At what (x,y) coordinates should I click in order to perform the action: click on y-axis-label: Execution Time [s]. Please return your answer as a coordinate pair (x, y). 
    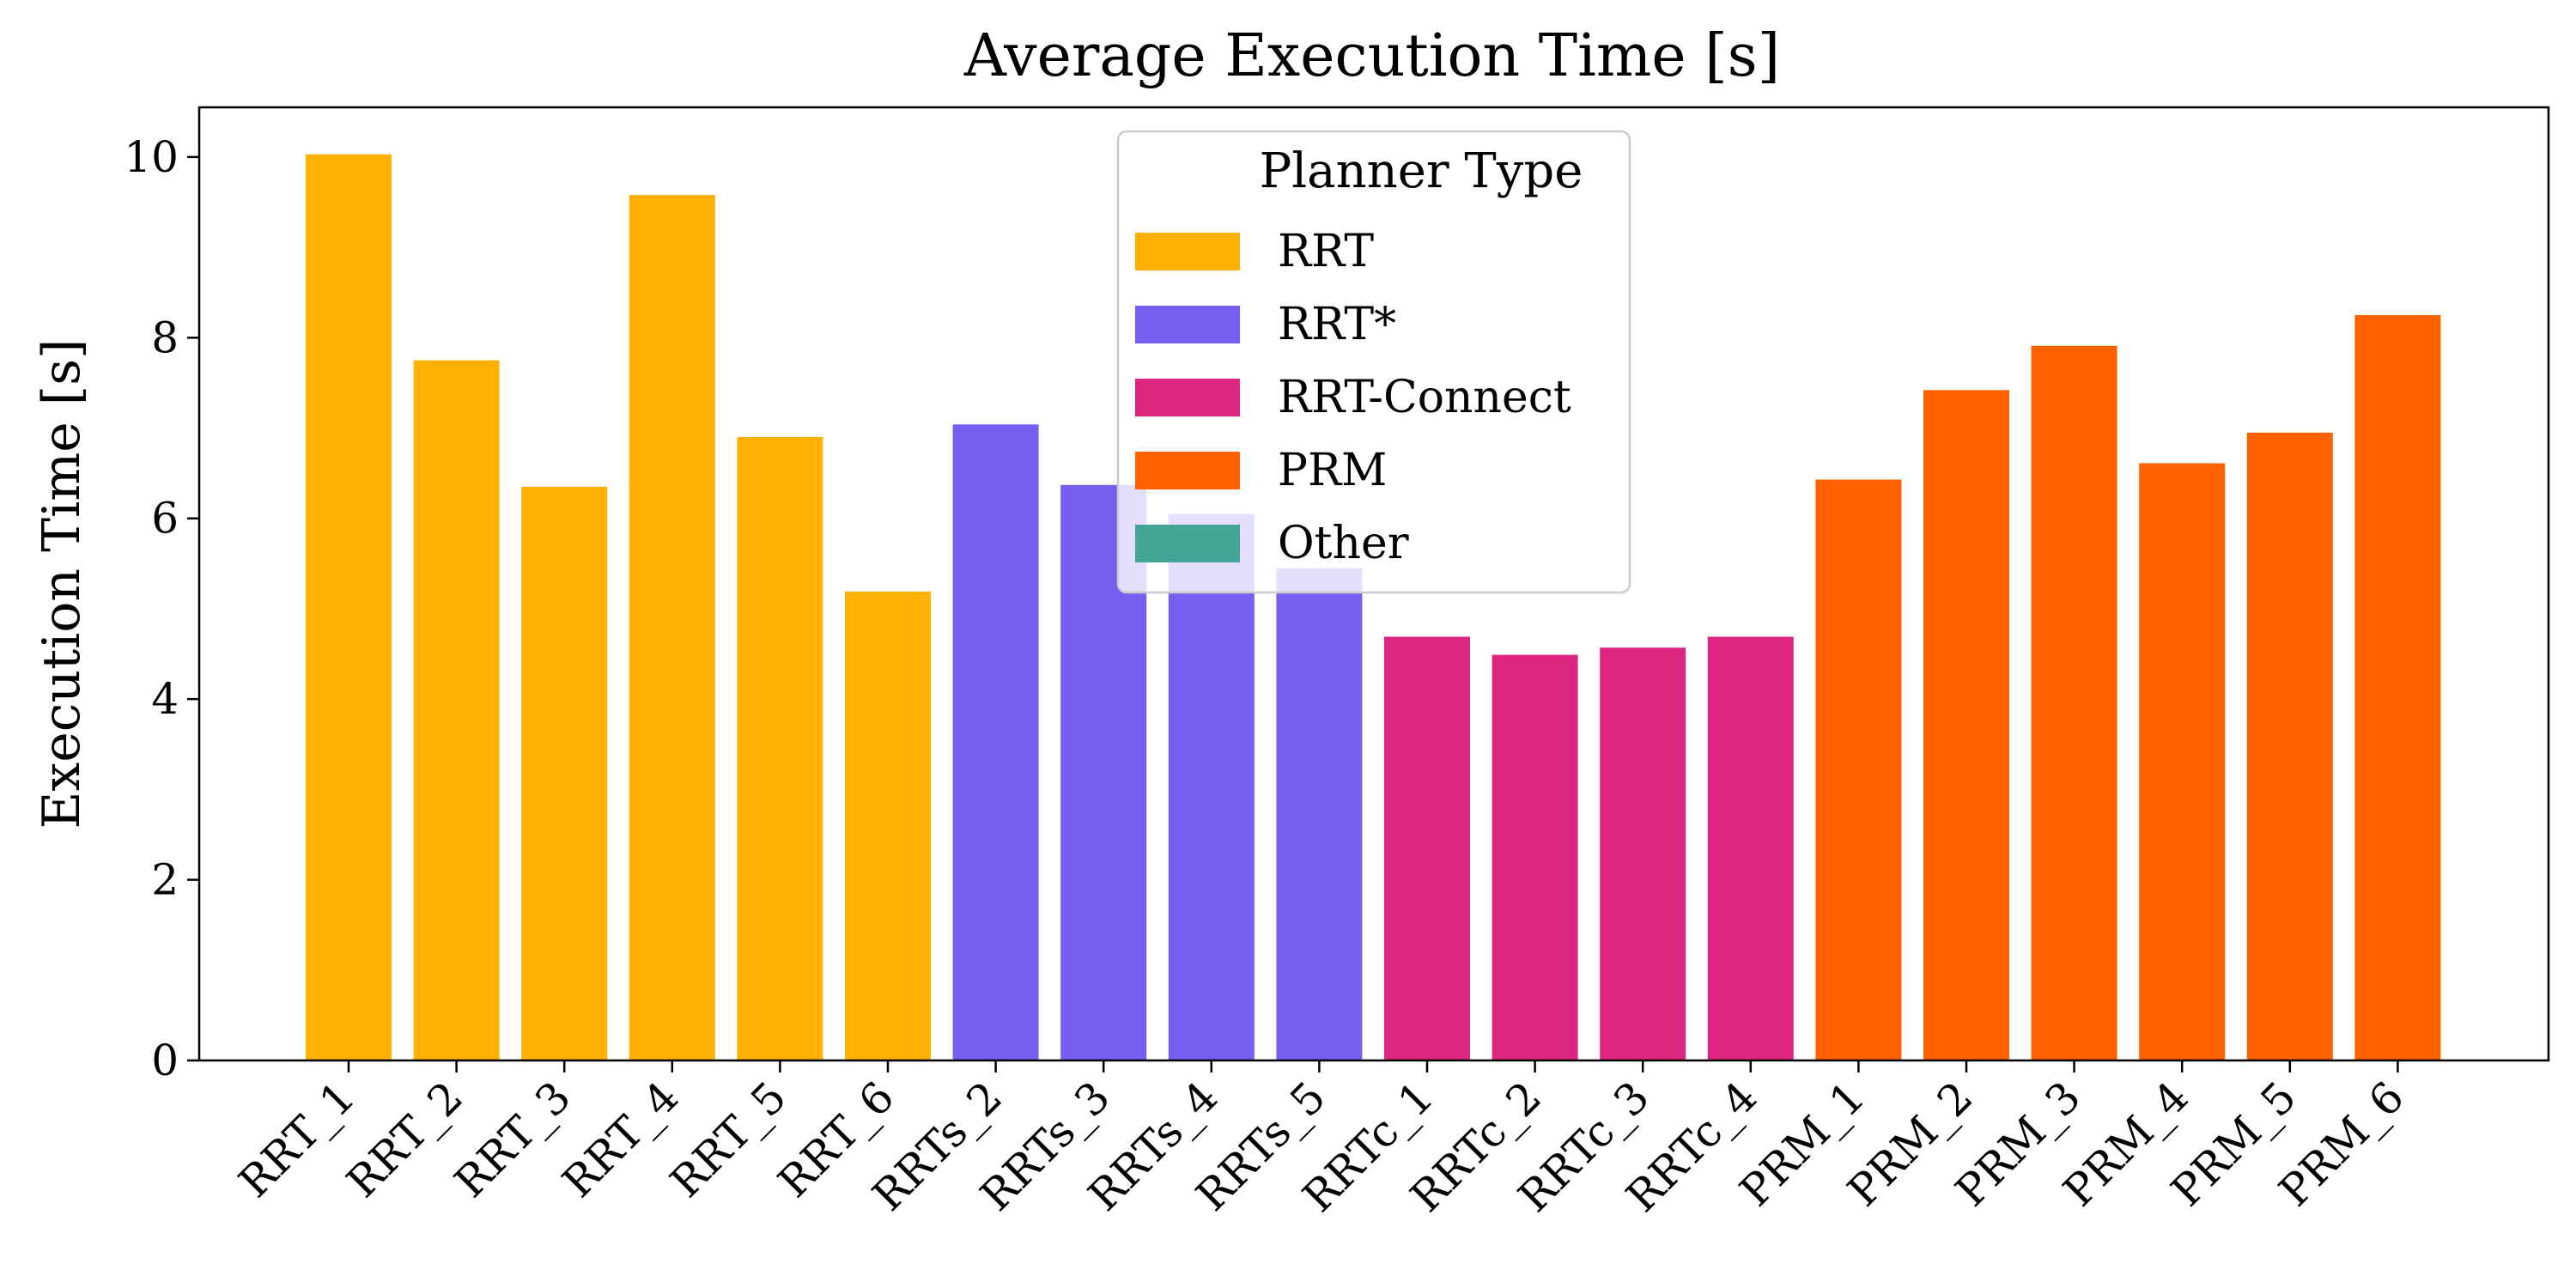
    Looking at the image, I should click on (62, 584).